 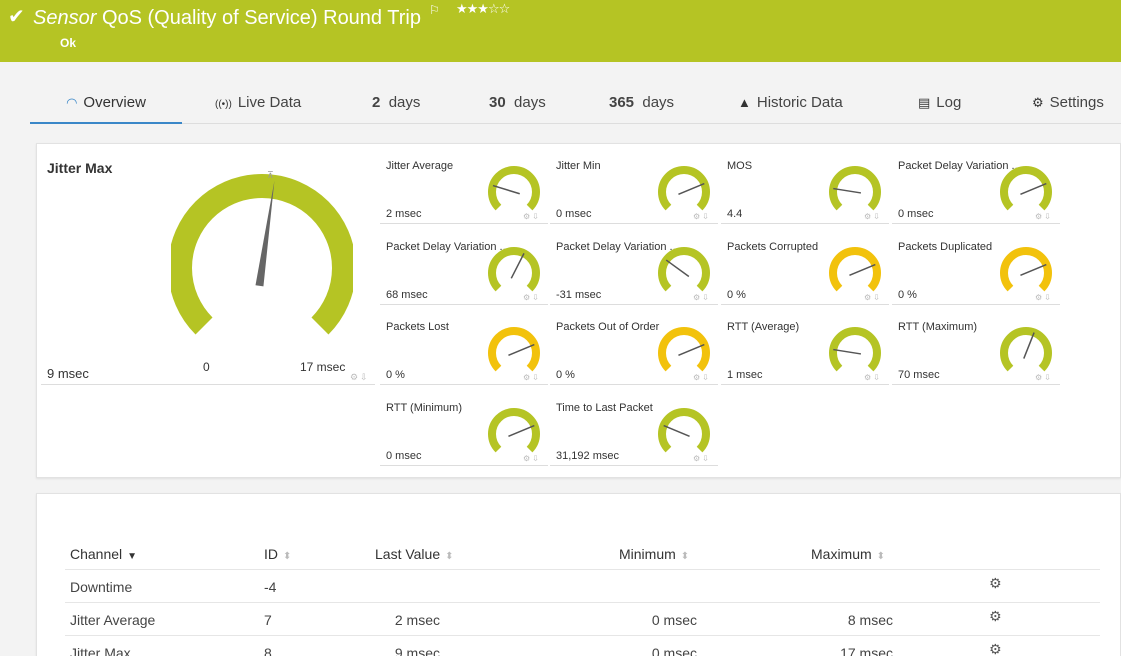 What do you see at coordinates (417, 327) in the screenshot?
I see `gauge-label: Packets Lost` at bounding box center [417, 327].